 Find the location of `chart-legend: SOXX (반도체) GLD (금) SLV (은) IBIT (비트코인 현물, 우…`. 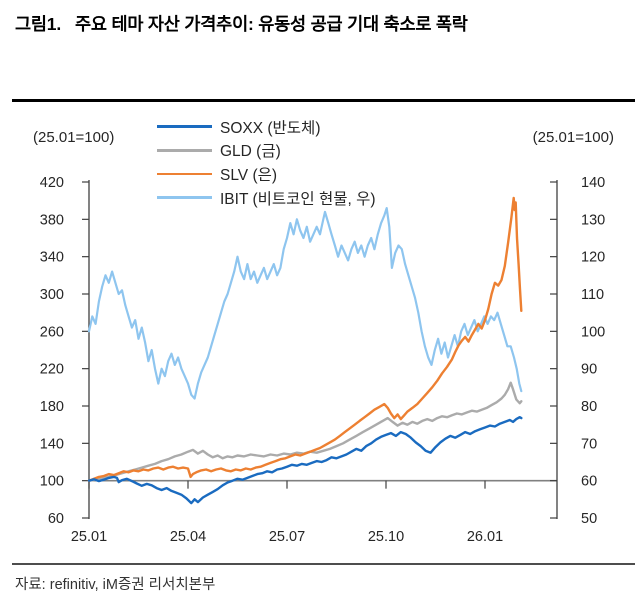

chart-legend: SOXX (반도체) GLD (금) SLV (은) IBIT (비트코인 현물, 우… is located at coordinates (266, 162).